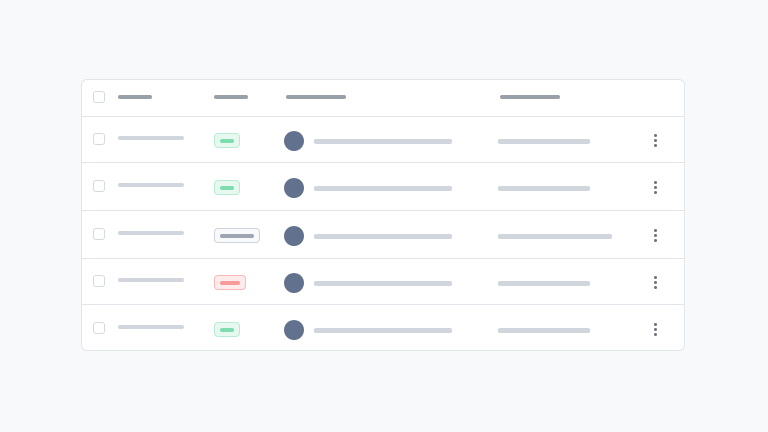  I want to click on header-detail, so click(530, 97).